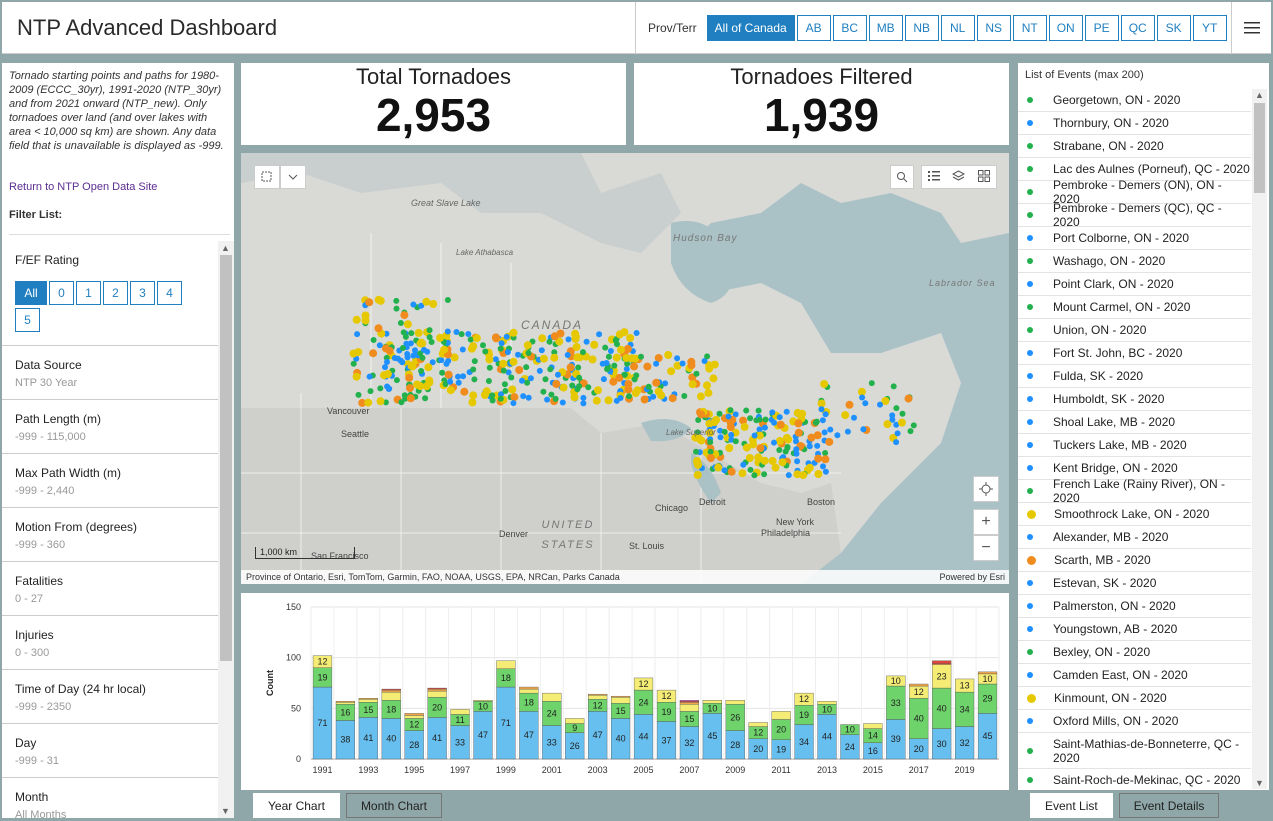 The image size is (1273, 821). Describe the element at coordinates (226, 458) in the screenshot. I see `scroll-thumb` at that location.